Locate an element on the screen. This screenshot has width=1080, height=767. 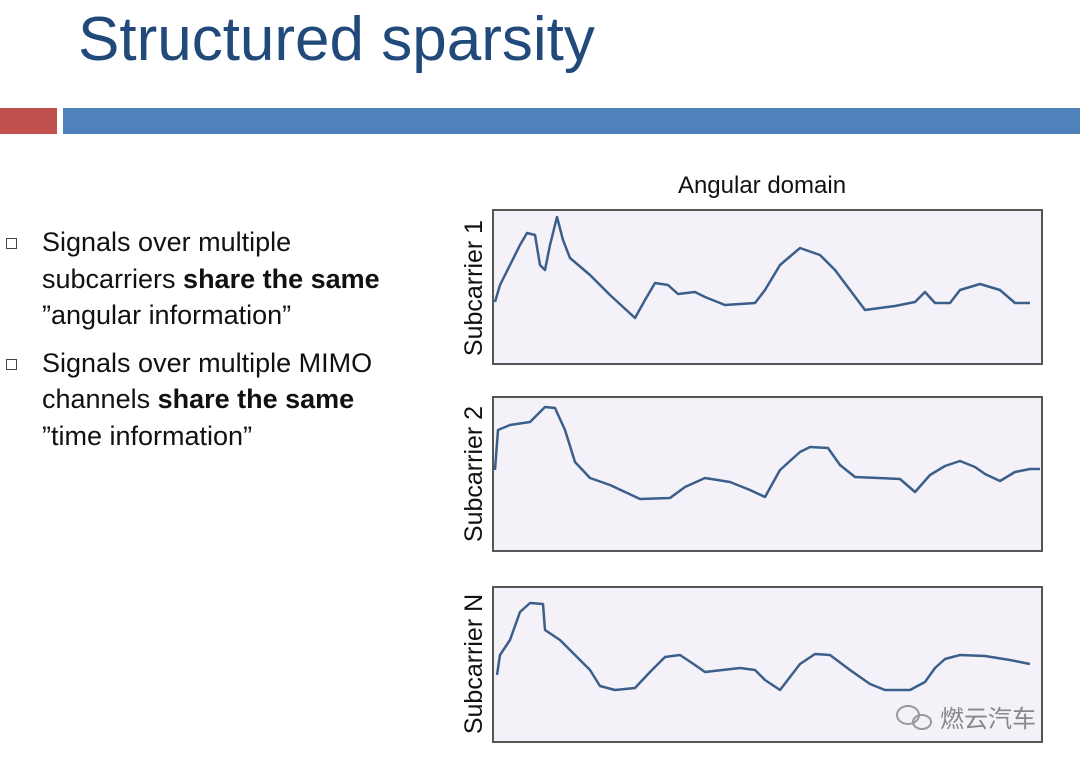
panel is located at coordinates (767, 474).